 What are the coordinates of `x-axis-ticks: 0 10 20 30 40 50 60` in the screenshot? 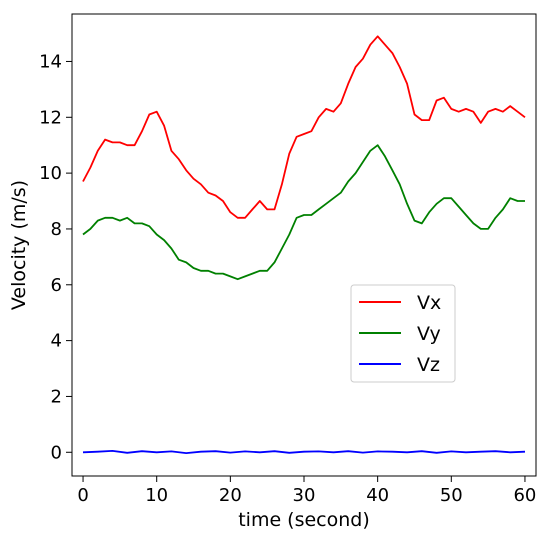 It's located at (306, 491).